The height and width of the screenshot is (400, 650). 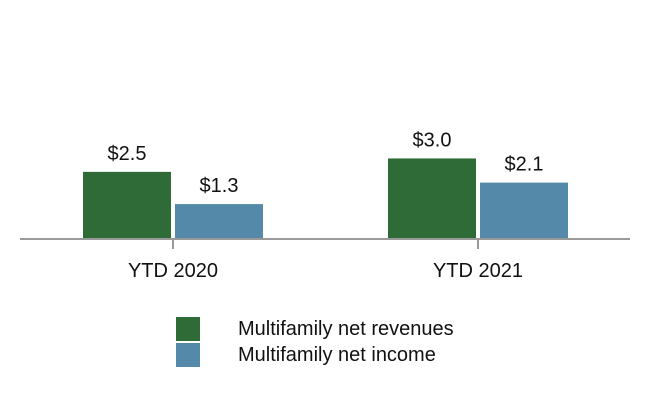 What do you see at coordinates (478, 271) in the screenshot?
I see `x-tick-label-1: YTD 2021` at bounding box center [478, 271].